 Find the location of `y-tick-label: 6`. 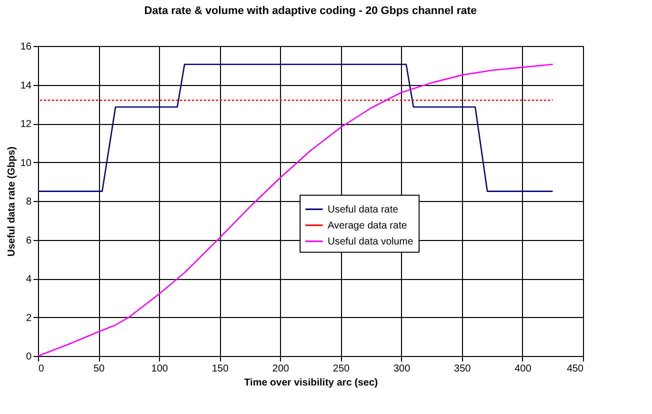

y-tick-label: 6 is located at coordinates (29, 240).